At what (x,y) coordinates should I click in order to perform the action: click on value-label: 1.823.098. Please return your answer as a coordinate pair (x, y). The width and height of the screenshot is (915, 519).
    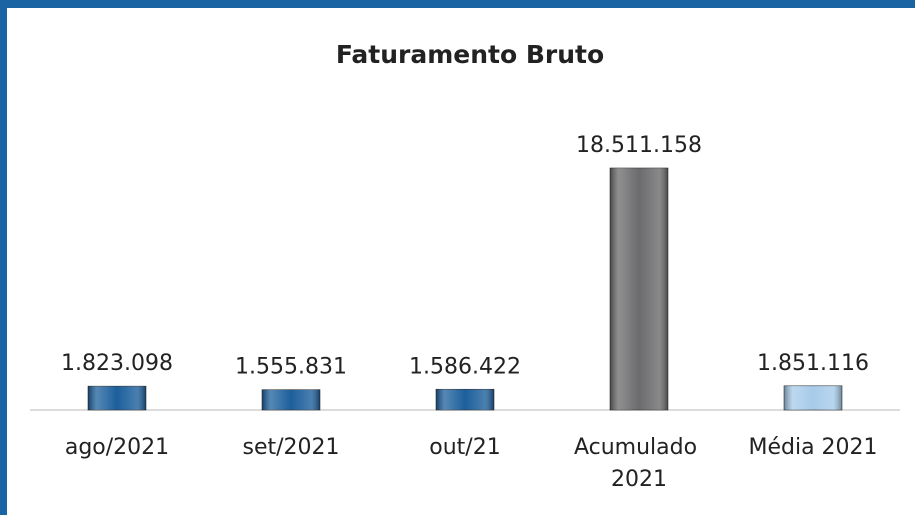
    Looking at the image, I should click on (117, 363).